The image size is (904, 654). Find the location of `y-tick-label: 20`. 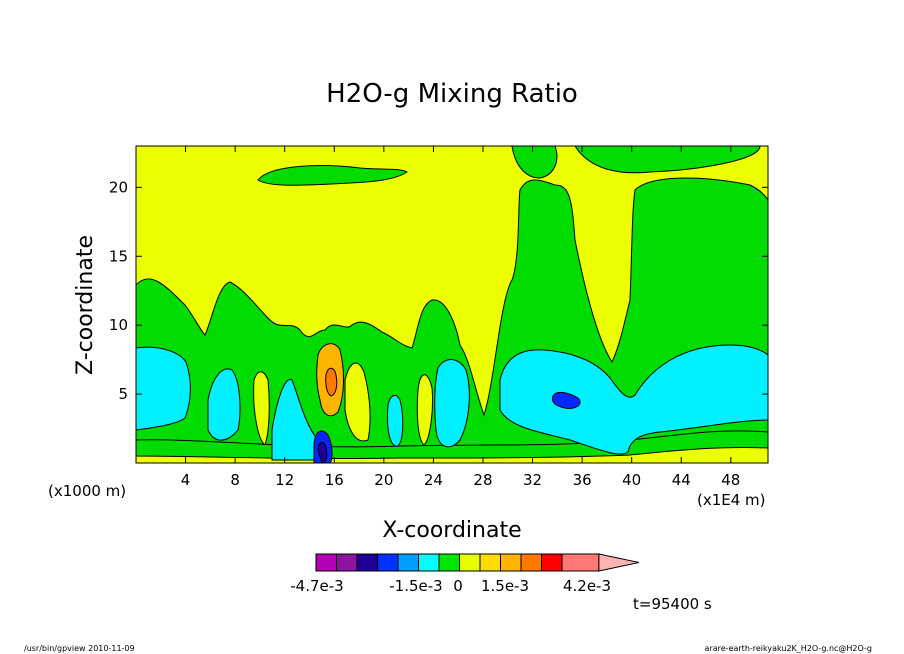

y-tick-label: 20 is located at coordinates (118, 187).